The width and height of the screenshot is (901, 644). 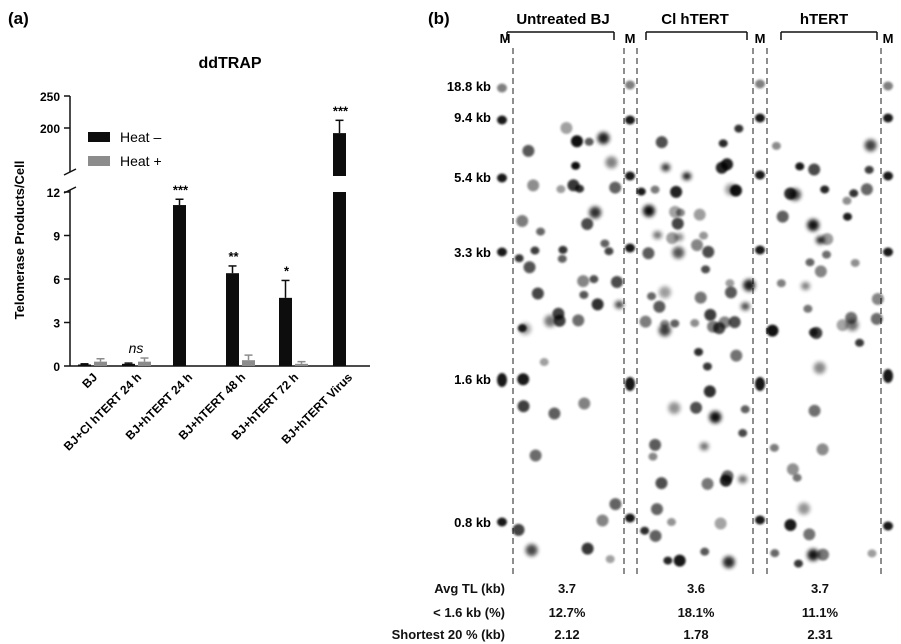 I want to click on size-label-9.4kb: 9.4 kb, so click(x=472, y=117).